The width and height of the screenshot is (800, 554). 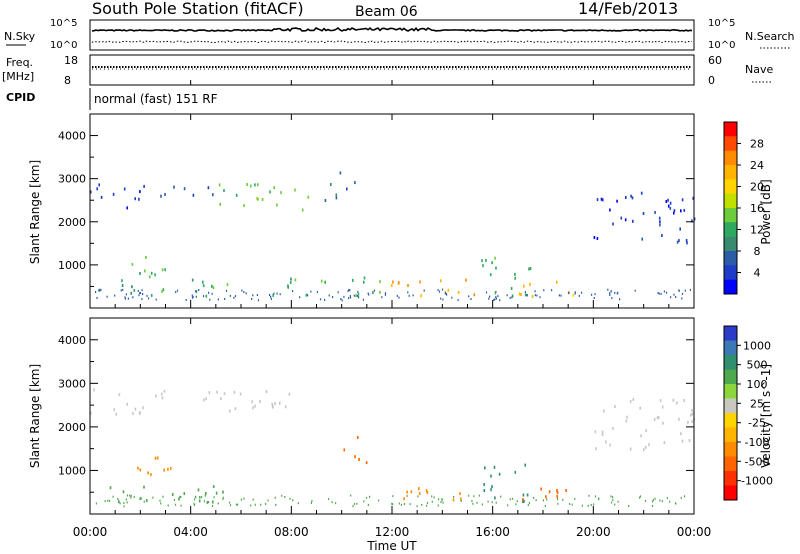 What do you see at coordinates (63, 45) in the screenshot?
I see `nsky-tick-bottom: 10^0` at bounding box center [63, 45].